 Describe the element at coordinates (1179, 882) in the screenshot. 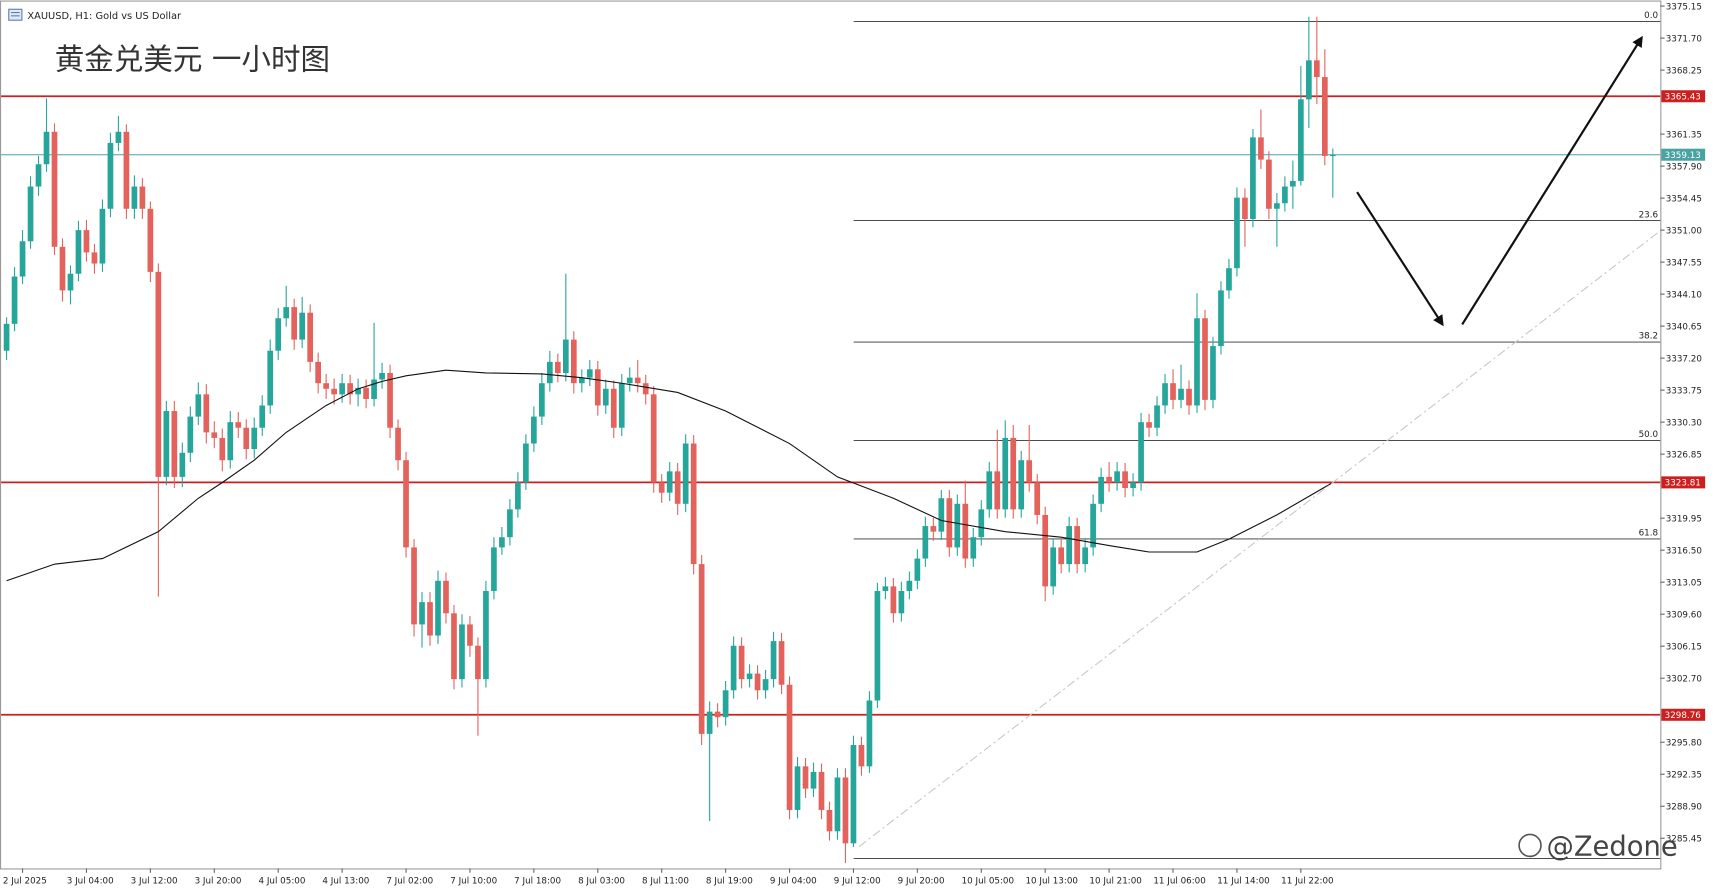

I see `x-tick-label: 11 Jul 06:00` at that location.